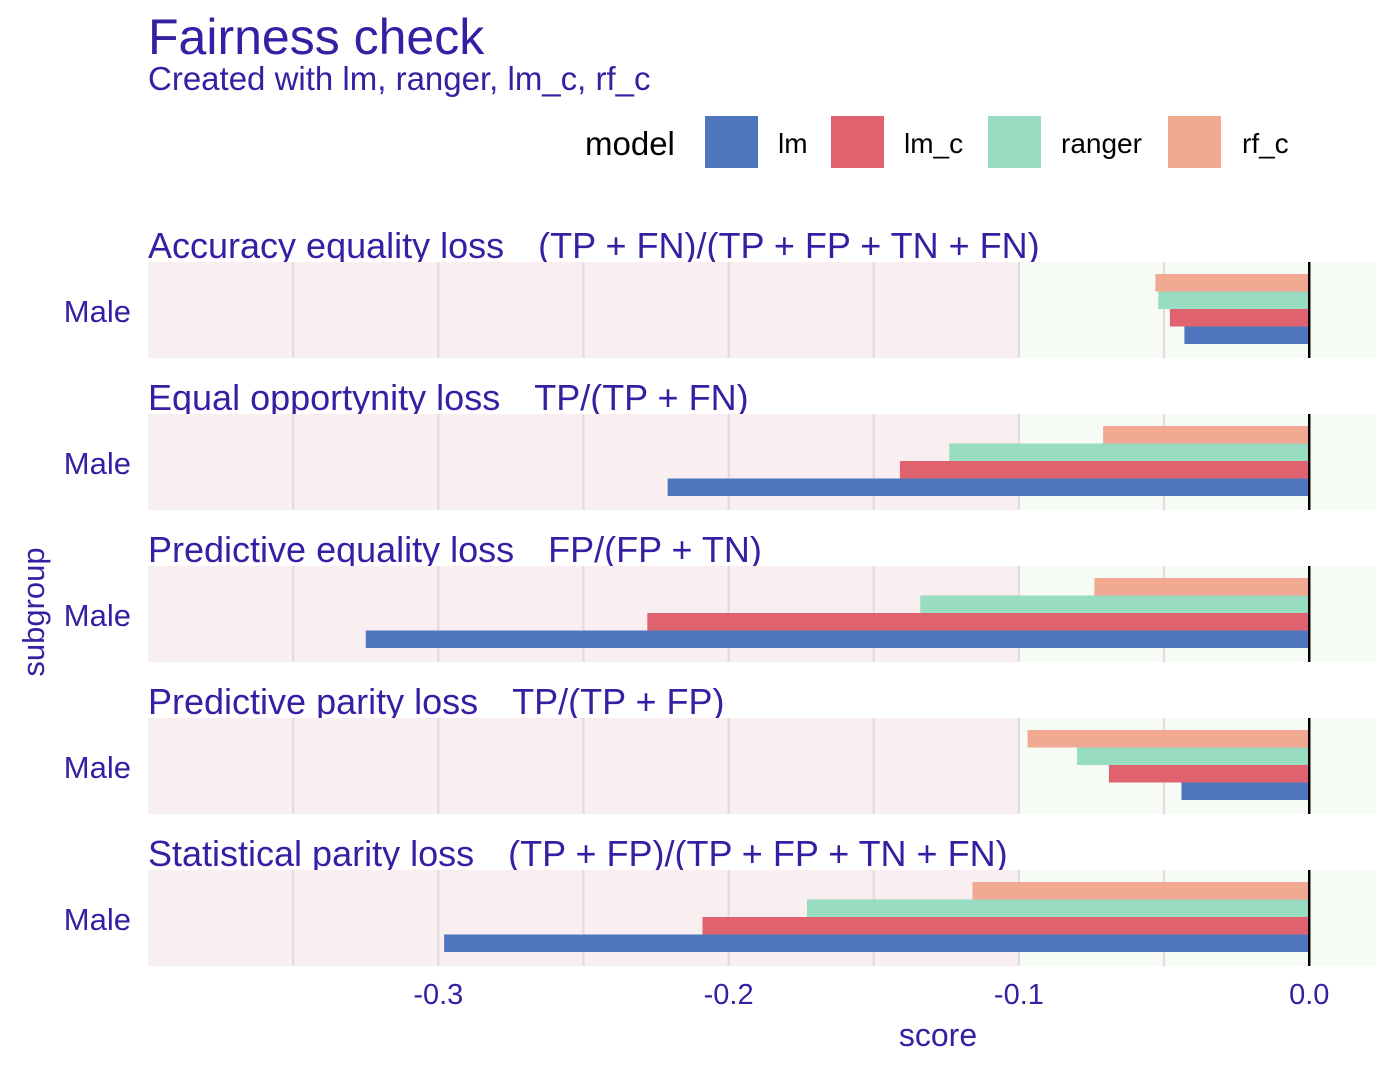 This screenshot has height=1072, width=1376. I want to click on metric-formula: (TP + FN)/(TP + FP + TN + FN), so click(788, 245).